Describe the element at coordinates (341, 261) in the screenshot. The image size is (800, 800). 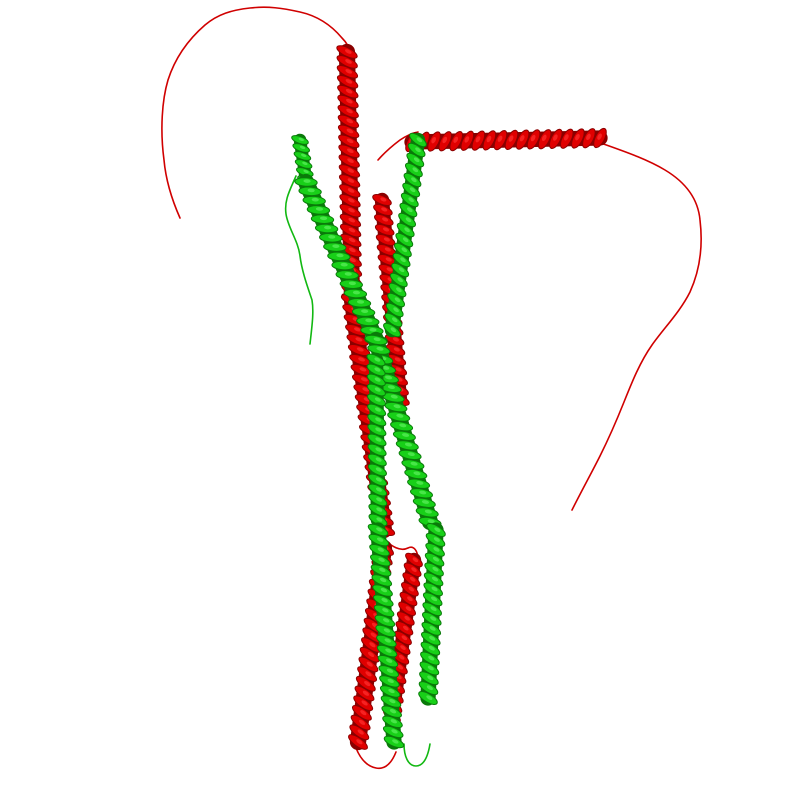
I see `green-long-helix-upper` at that location.